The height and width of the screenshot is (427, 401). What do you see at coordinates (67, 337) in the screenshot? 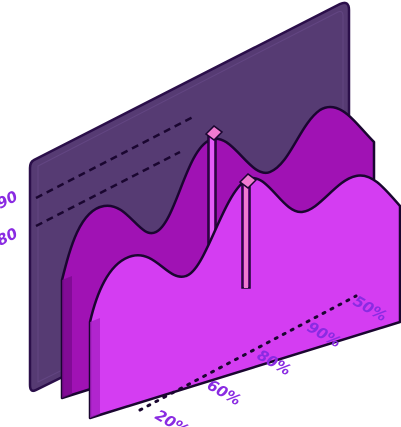
I see `back-wave-side` at bounding box center [67, 337].